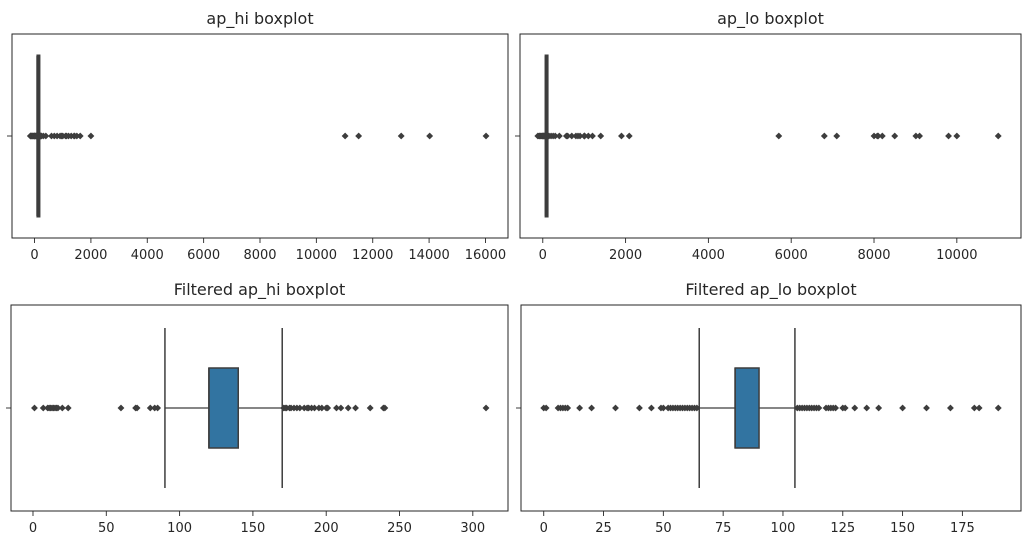 This screenshot has width=1035, height=544. Describe the element at coordinates (485, 255) in the screenshot. I see `x-tick-label: 16000` at that location.